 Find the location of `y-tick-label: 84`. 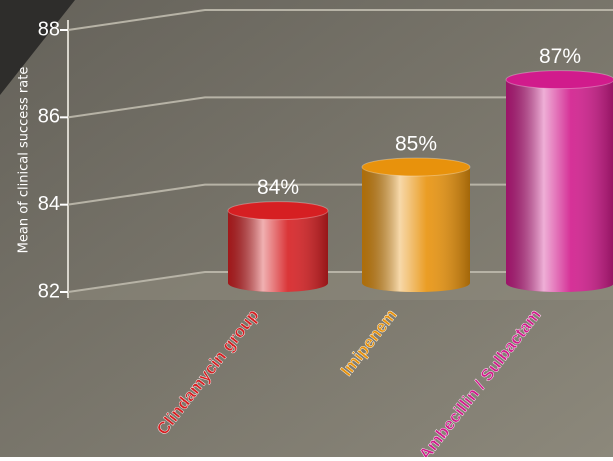

y-tick-label: 84 is located at coordinates (49, 204).